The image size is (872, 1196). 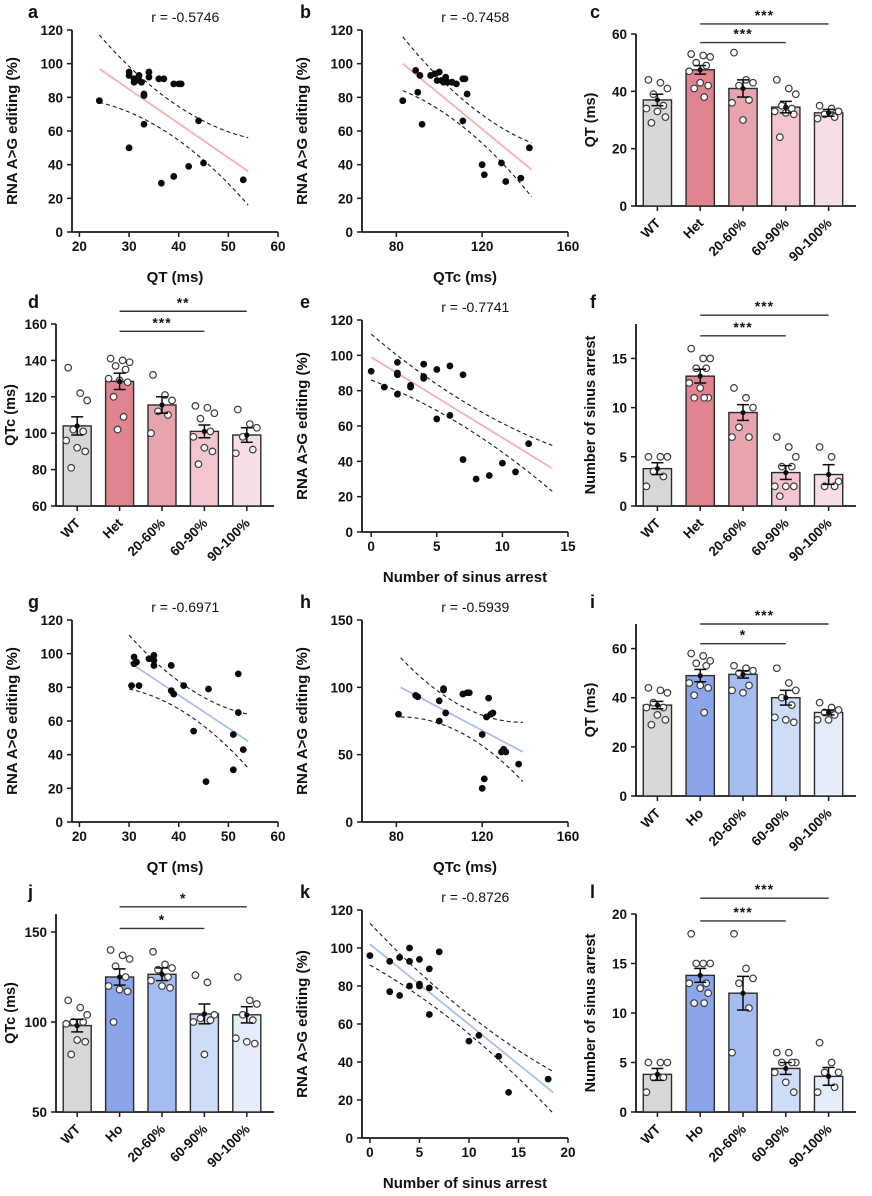 What do you see at coordinates (593, 892) in the screenshot?
I see `panel-letter-l: l` at bounding box center [593, 892].